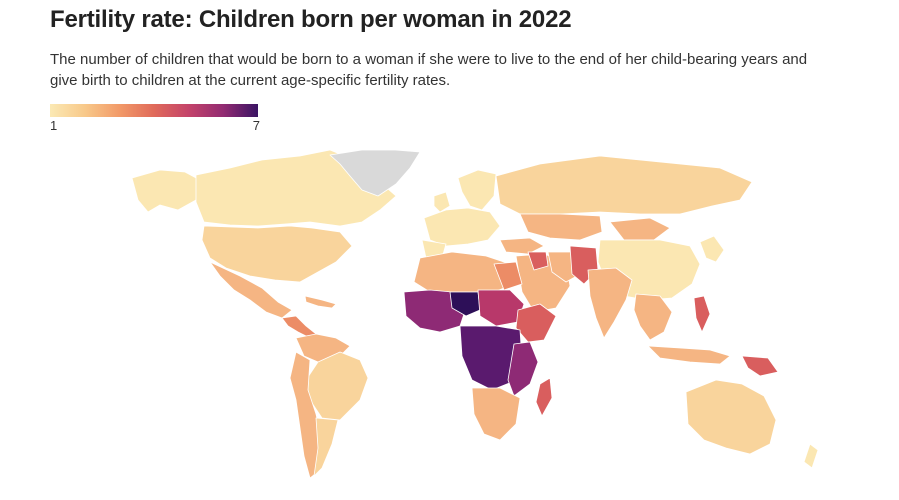 This screenshot has height=500, width=899. Describe the element at coordinates (256, 125) in the screenshot. I see `legend-max-label: 7` at that location.